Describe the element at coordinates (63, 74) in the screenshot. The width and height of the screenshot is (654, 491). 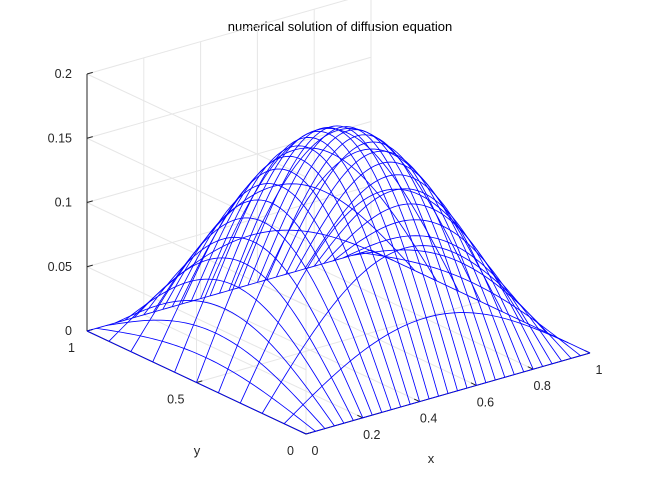
I see `z-tick-label-4: 0.2` at that location.